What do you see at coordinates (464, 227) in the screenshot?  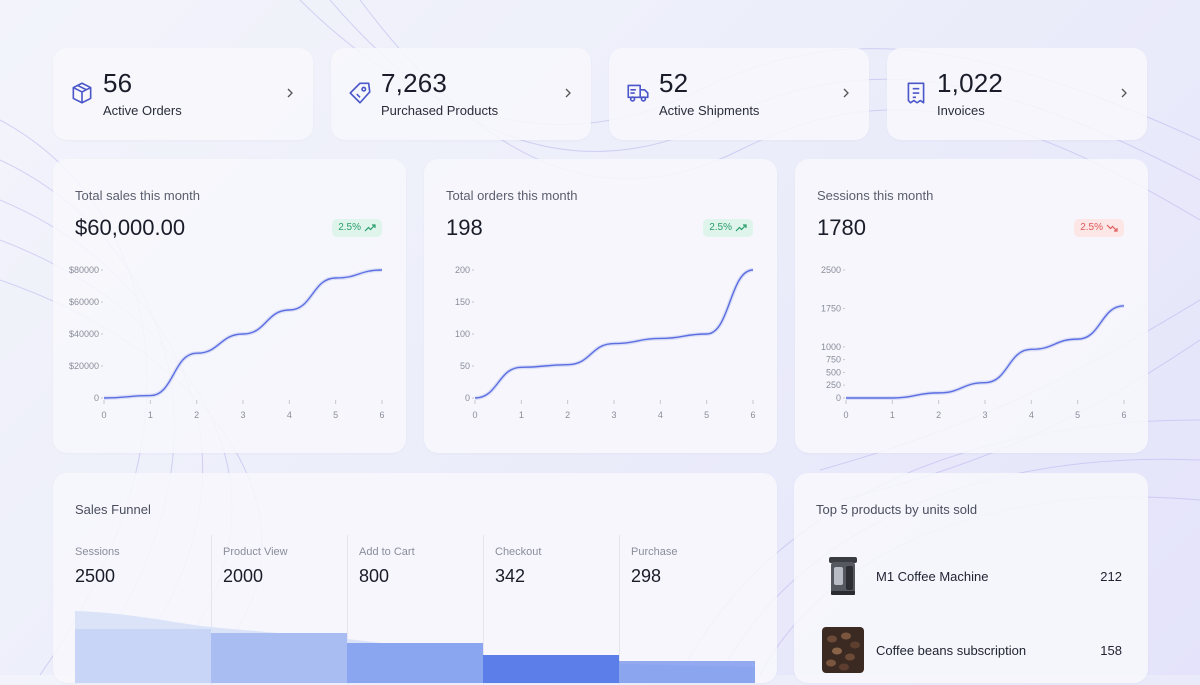 I see `chart-value: 198` at bounding box center [464, 227].